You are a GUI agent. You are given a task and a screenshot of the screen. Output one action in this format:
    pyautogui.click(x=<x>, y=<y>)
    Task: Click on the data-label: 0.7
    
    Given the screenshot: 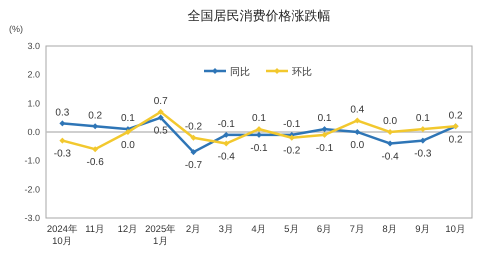 What is the action you would take?
    pyautogui.click(x=161, y=101)
    